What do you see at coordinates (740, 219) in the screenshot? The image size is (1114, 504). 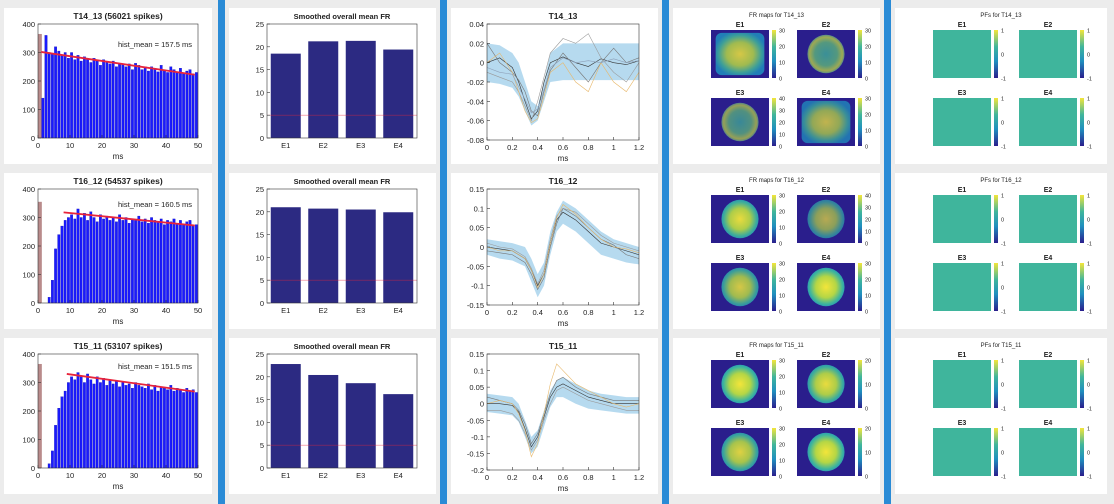 I see `fr-map-field` at bounding box center [740, 219].